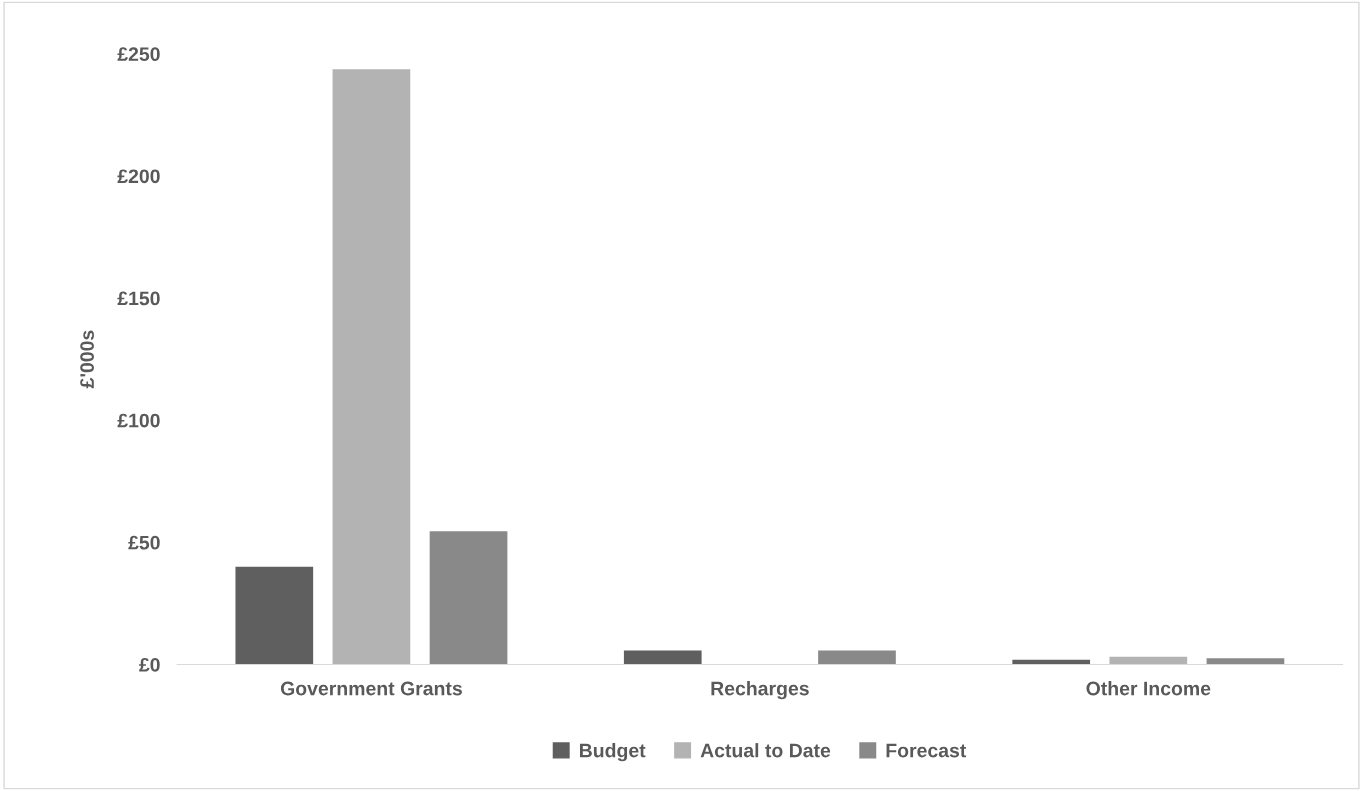 This screenshot has width=1363, height=791. Describe the element at coordinates (144, 542) in the screenshot. I see `y-tick-label: £50` at that location.